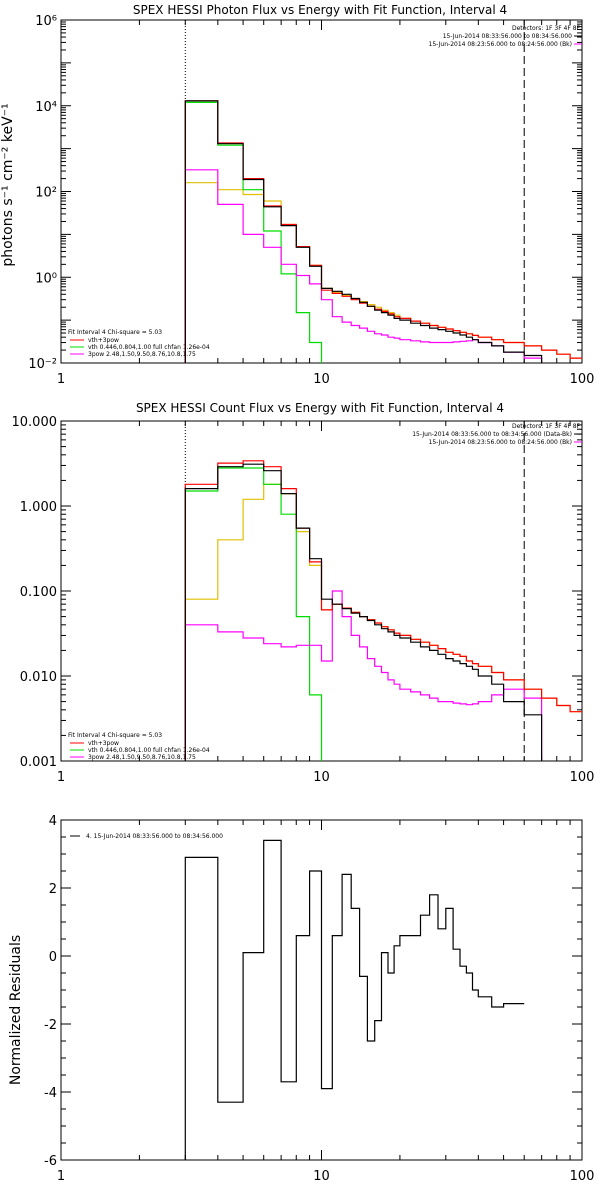 The width and height of the screenshot is (600, 1200). Describe the element at coordinates (46, 193) in the screenshot. I see `y-tick-label: 10²` at that location.